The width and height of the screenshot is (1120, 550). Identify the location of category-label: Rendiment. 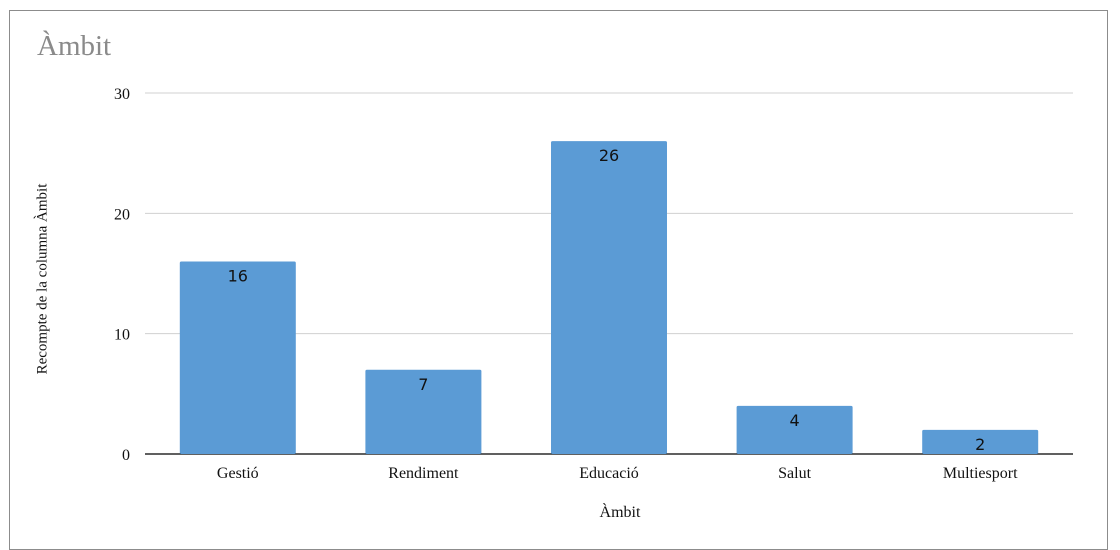
(423, 473).